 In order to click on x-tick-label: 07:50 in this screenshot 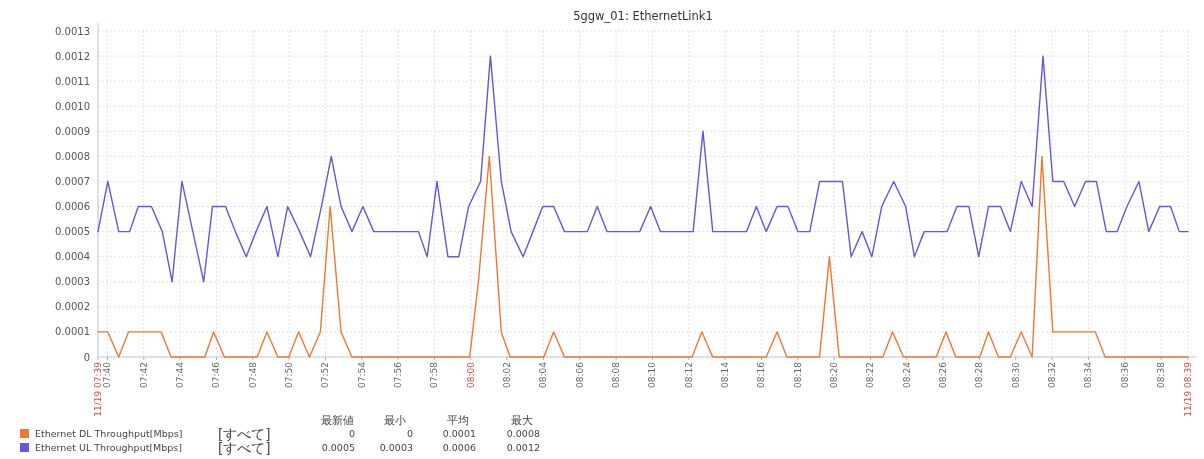, I will do `click(289, 374)`.